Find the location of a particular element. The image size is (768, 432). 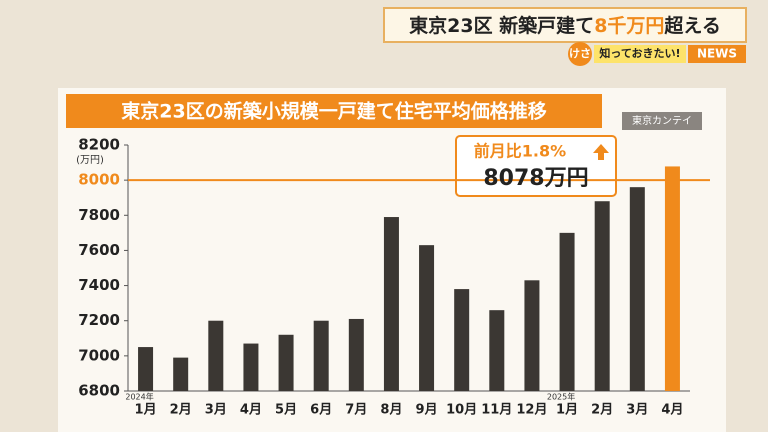

y-unit: (万円) is located at coordinates (90, 160).